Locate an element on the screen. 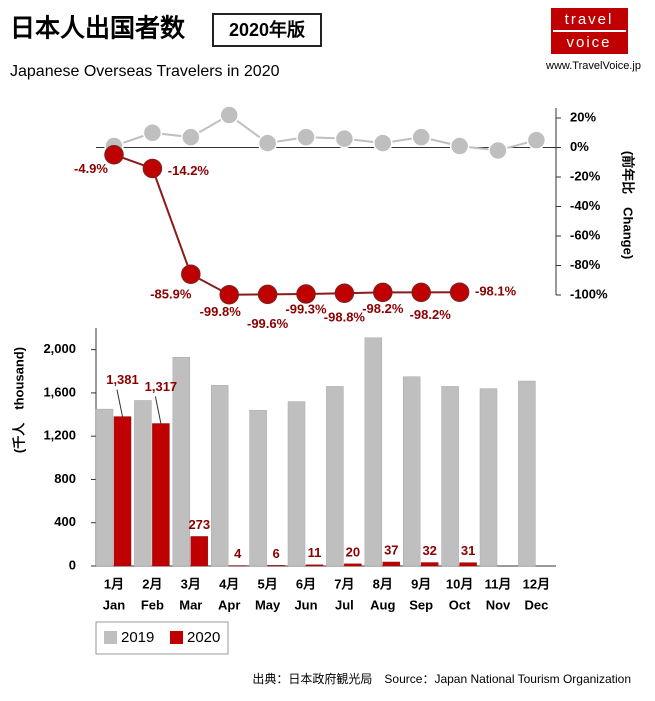 The width and height of the screenshot is (655, 701). logo-text: travel is located at coordinates (589, 19).